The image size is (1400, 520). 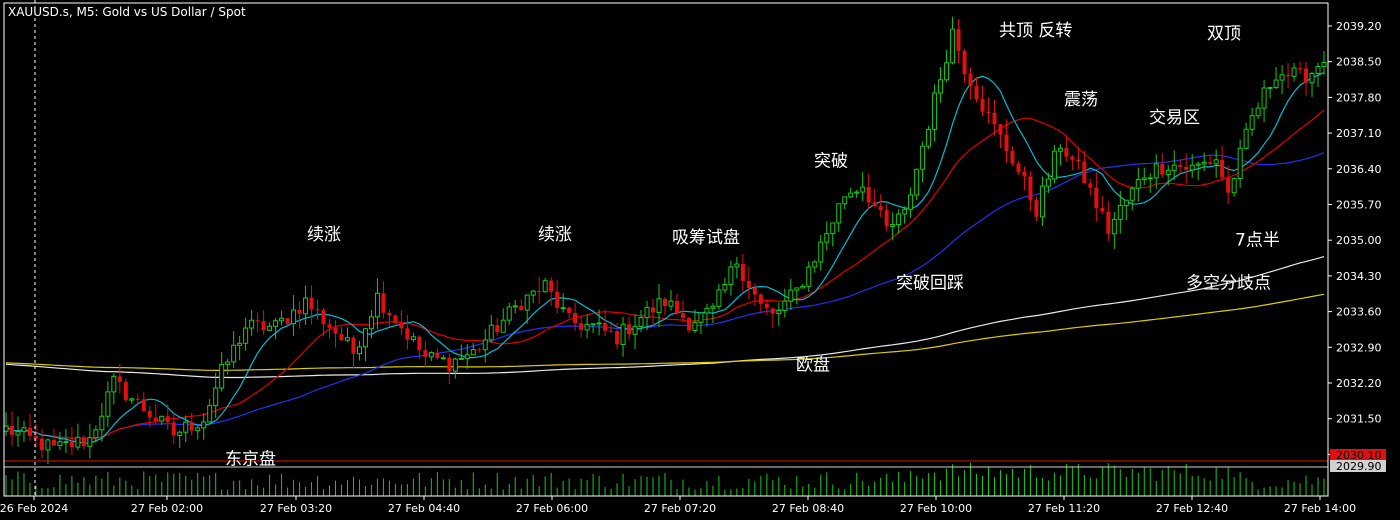 I want to click on price-tag-label: 2030.10, so click(x=1359, y=455).